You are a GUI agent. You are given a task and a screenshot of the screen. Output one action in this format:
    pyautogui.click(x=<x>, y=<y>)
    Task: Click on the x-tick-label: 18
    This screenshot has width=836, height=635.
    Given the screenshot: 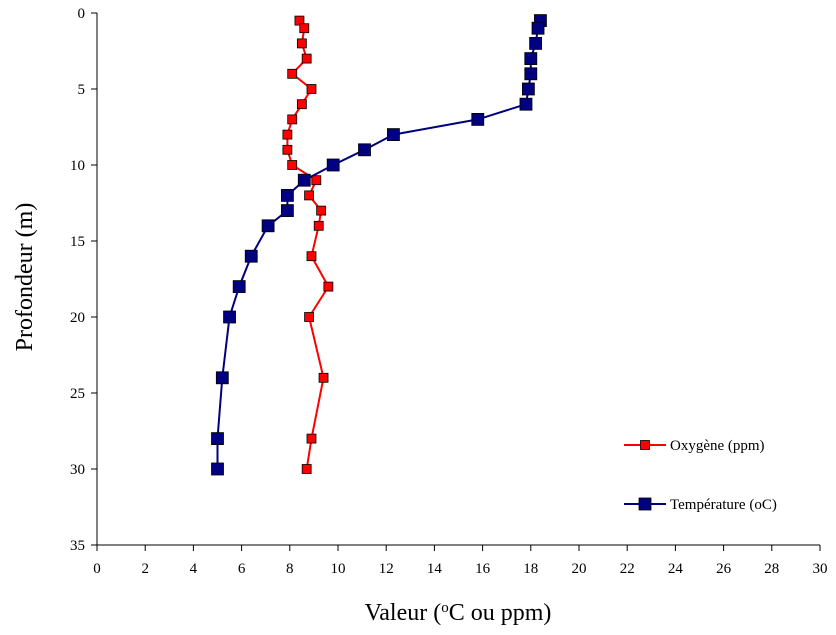 What is the action you would take?
    pyautogui.click(x=530, y=569)
    